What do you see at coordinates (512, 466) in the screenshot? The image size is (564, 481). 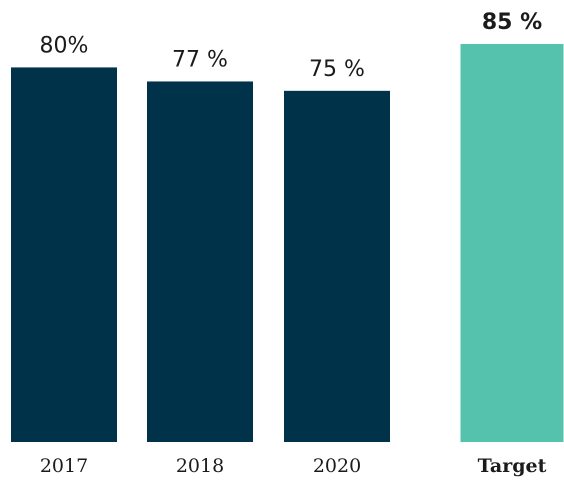 I see `x-tick-label: Target` at bounding box center [512, 466].